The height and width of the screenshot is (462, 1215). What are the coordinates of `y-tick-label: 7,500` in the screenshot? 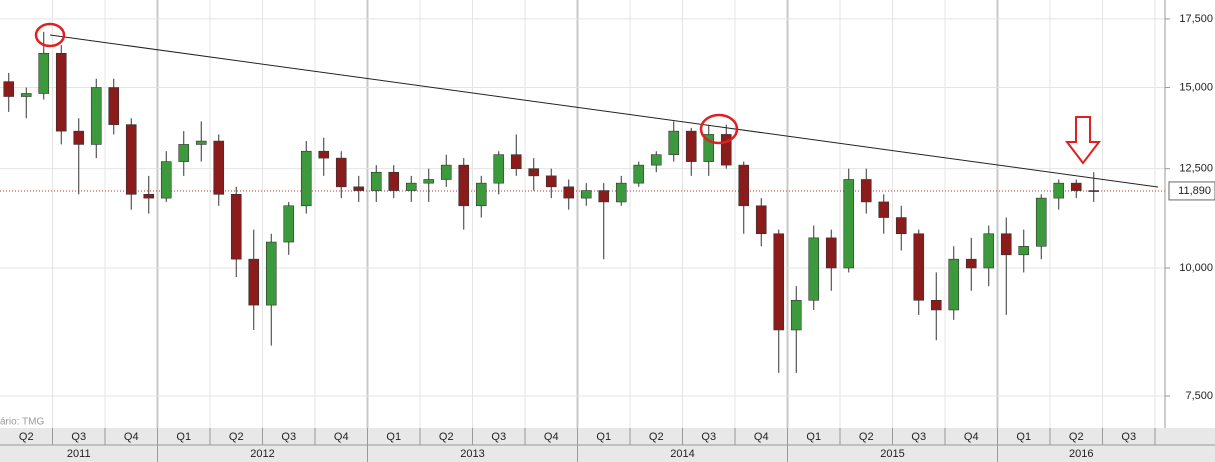 It's located at (1199, 396).